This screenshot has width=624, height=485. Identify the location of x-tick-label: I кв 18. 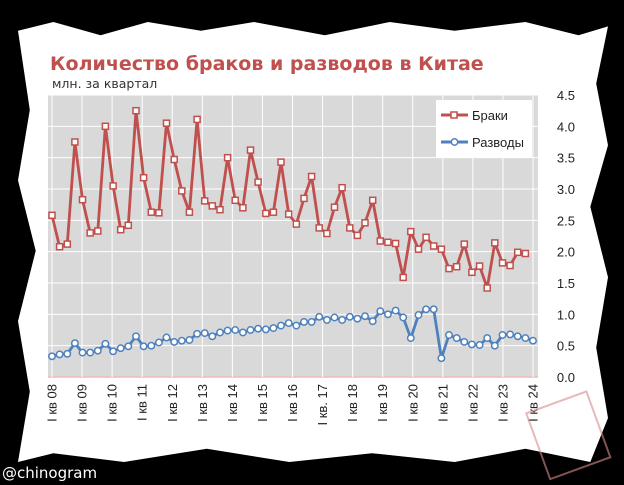
(352, 403).